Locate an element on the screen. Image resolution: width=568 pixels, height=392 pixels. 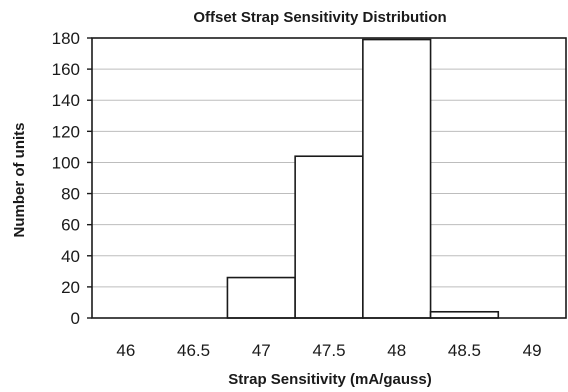
x-tick-label: 46.5 is located at coordinates (193, 350).